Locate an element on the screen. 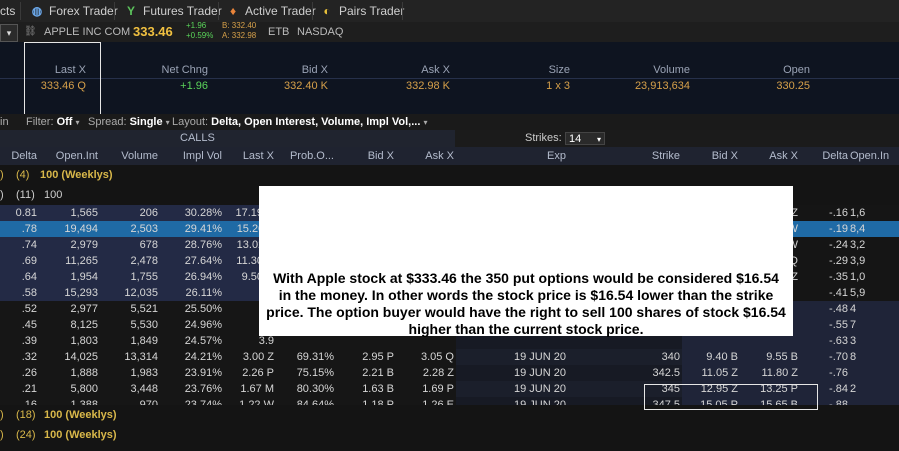 The height and width of the screenshot is (451, 899). table-cell: 1.69 P is located at coordinates (438, 389).